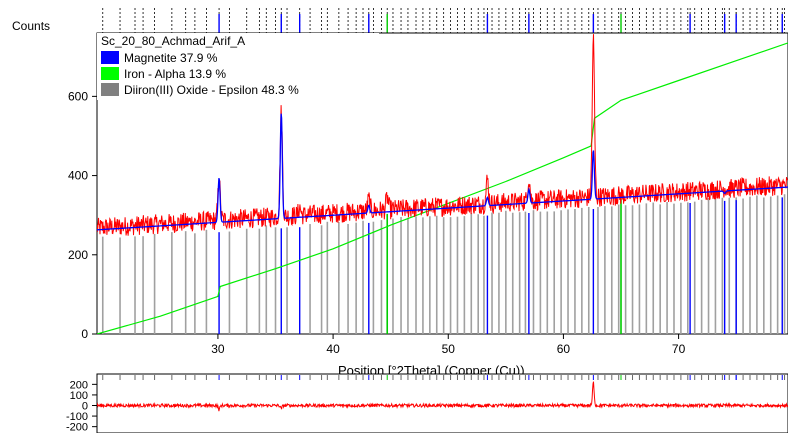 The image size is (788, 438). I want to click on y-tick-label: 200, so click(78, 255).